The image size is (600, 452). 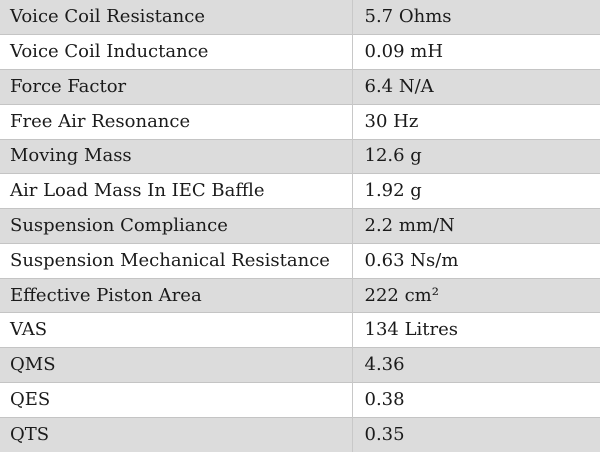 What do you see at coordinates (476, 121) in the screenshot?
I see `value-cell: 30 Hz` at bounding box center [476, 121].